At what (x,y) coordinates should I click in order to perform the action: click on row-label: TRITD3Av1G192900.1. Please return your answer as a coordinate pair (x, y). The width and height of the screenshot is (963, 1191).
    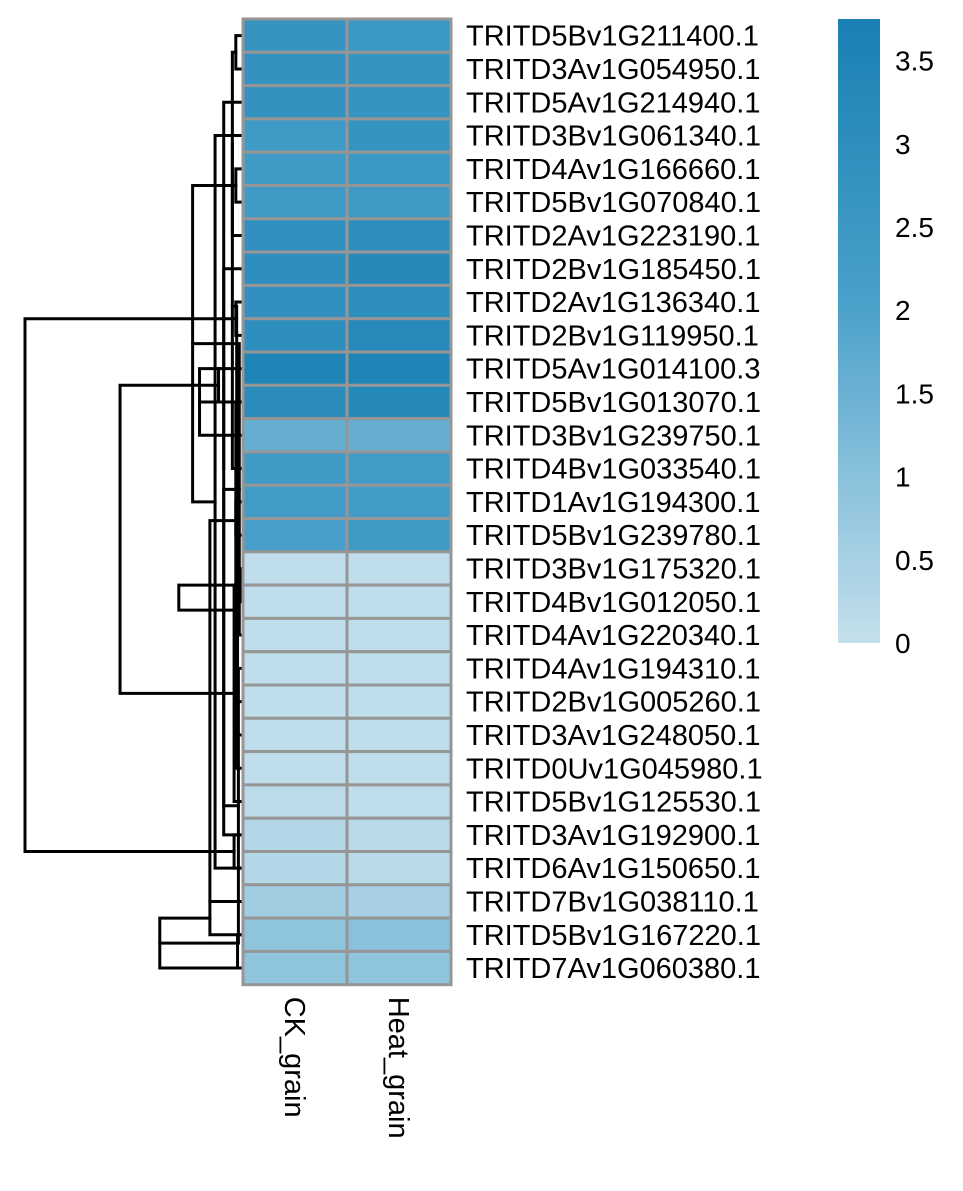
    Looking at the image, I should click on (613, 836).